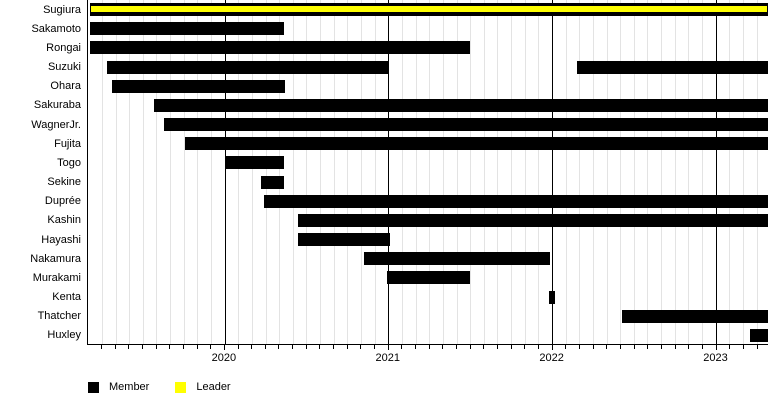 The image size is (780, 405). What do you see at coordinates (427, 357) in the screenshot?
I see `x-axis: 2020 2021 2022 2023` at bounding box center [427, 357].